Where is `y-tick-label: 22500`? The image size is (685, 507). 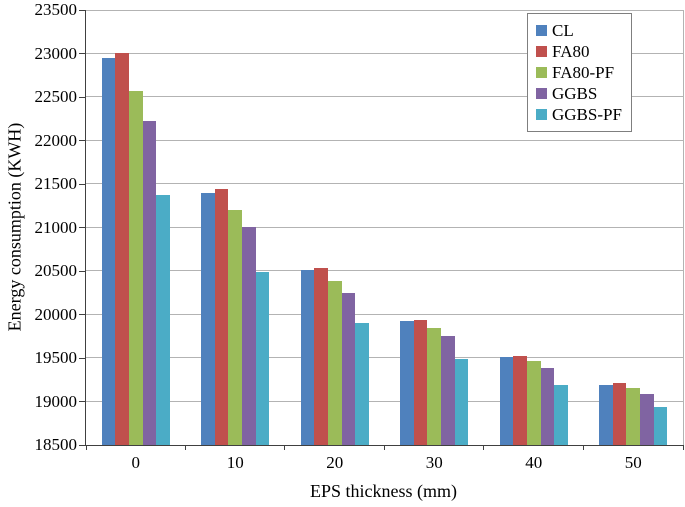
y-tick-label: 22500 is located at coordinates (56, 96).